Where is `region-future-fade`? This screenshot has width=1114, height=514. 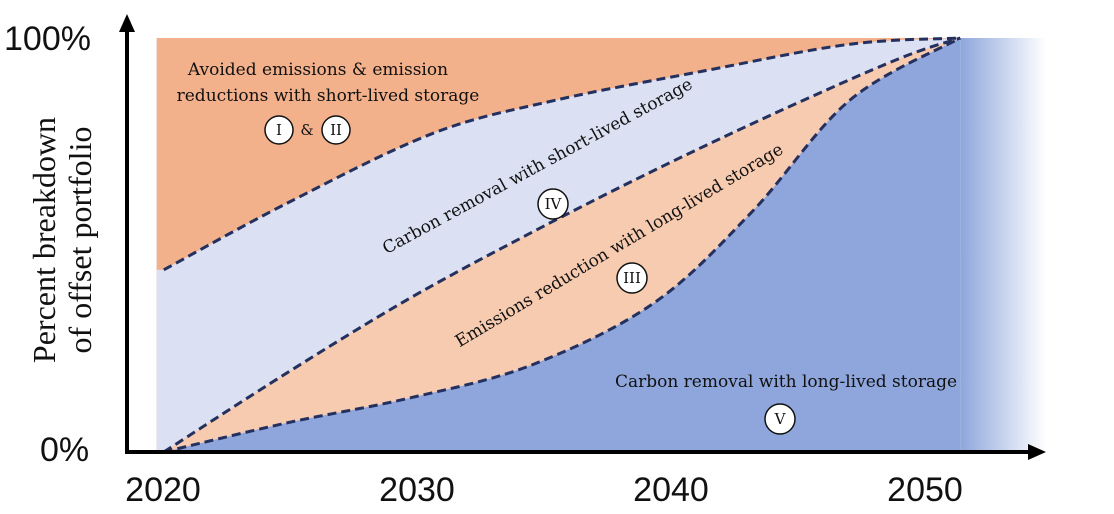 region-future-fade is located at coordinates (1003, 245).